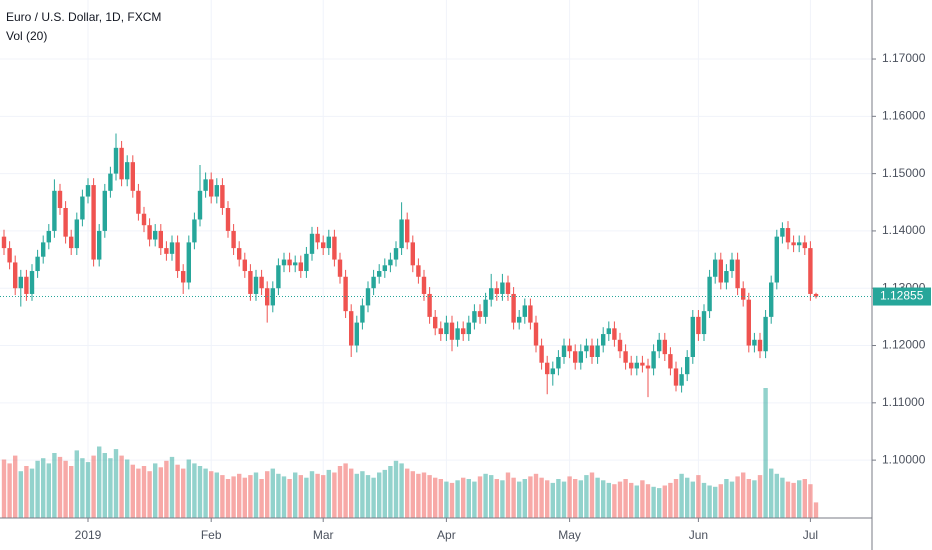  I want to click on chart-title: Euro / U.S. Dollar, 1D, FXCM, so click(83, 17).